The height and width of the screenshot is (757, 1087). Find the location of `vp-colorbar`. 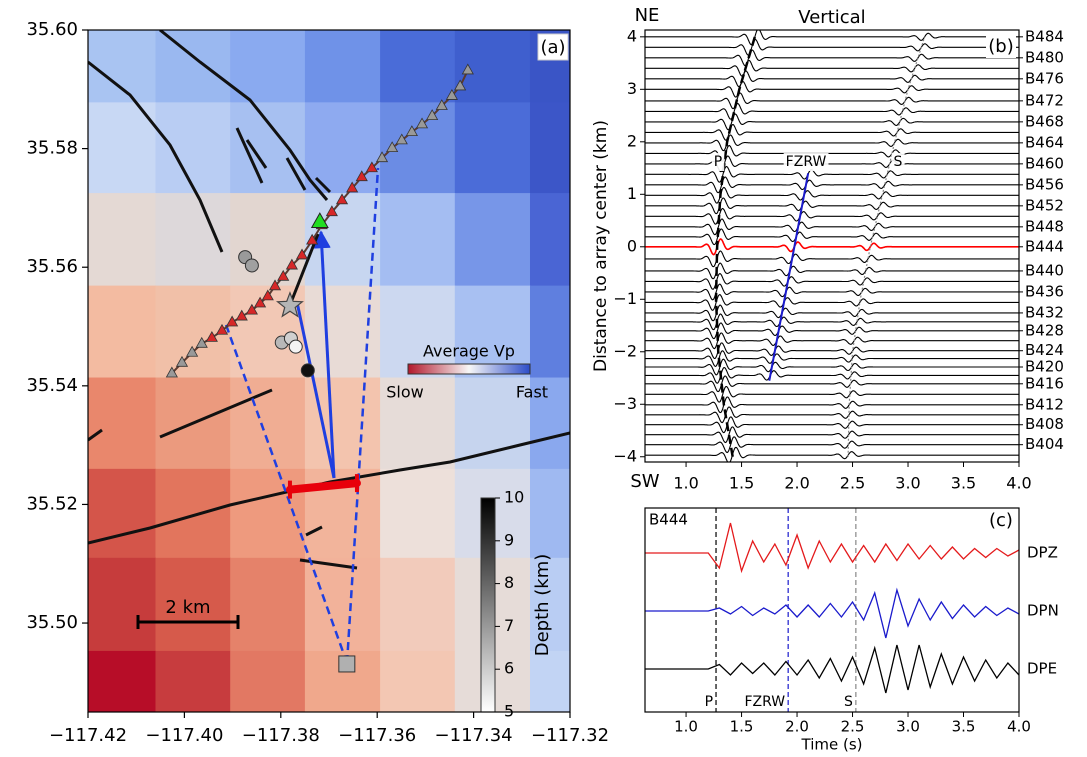

vp-colorbar is located at coordinates (469, 369).